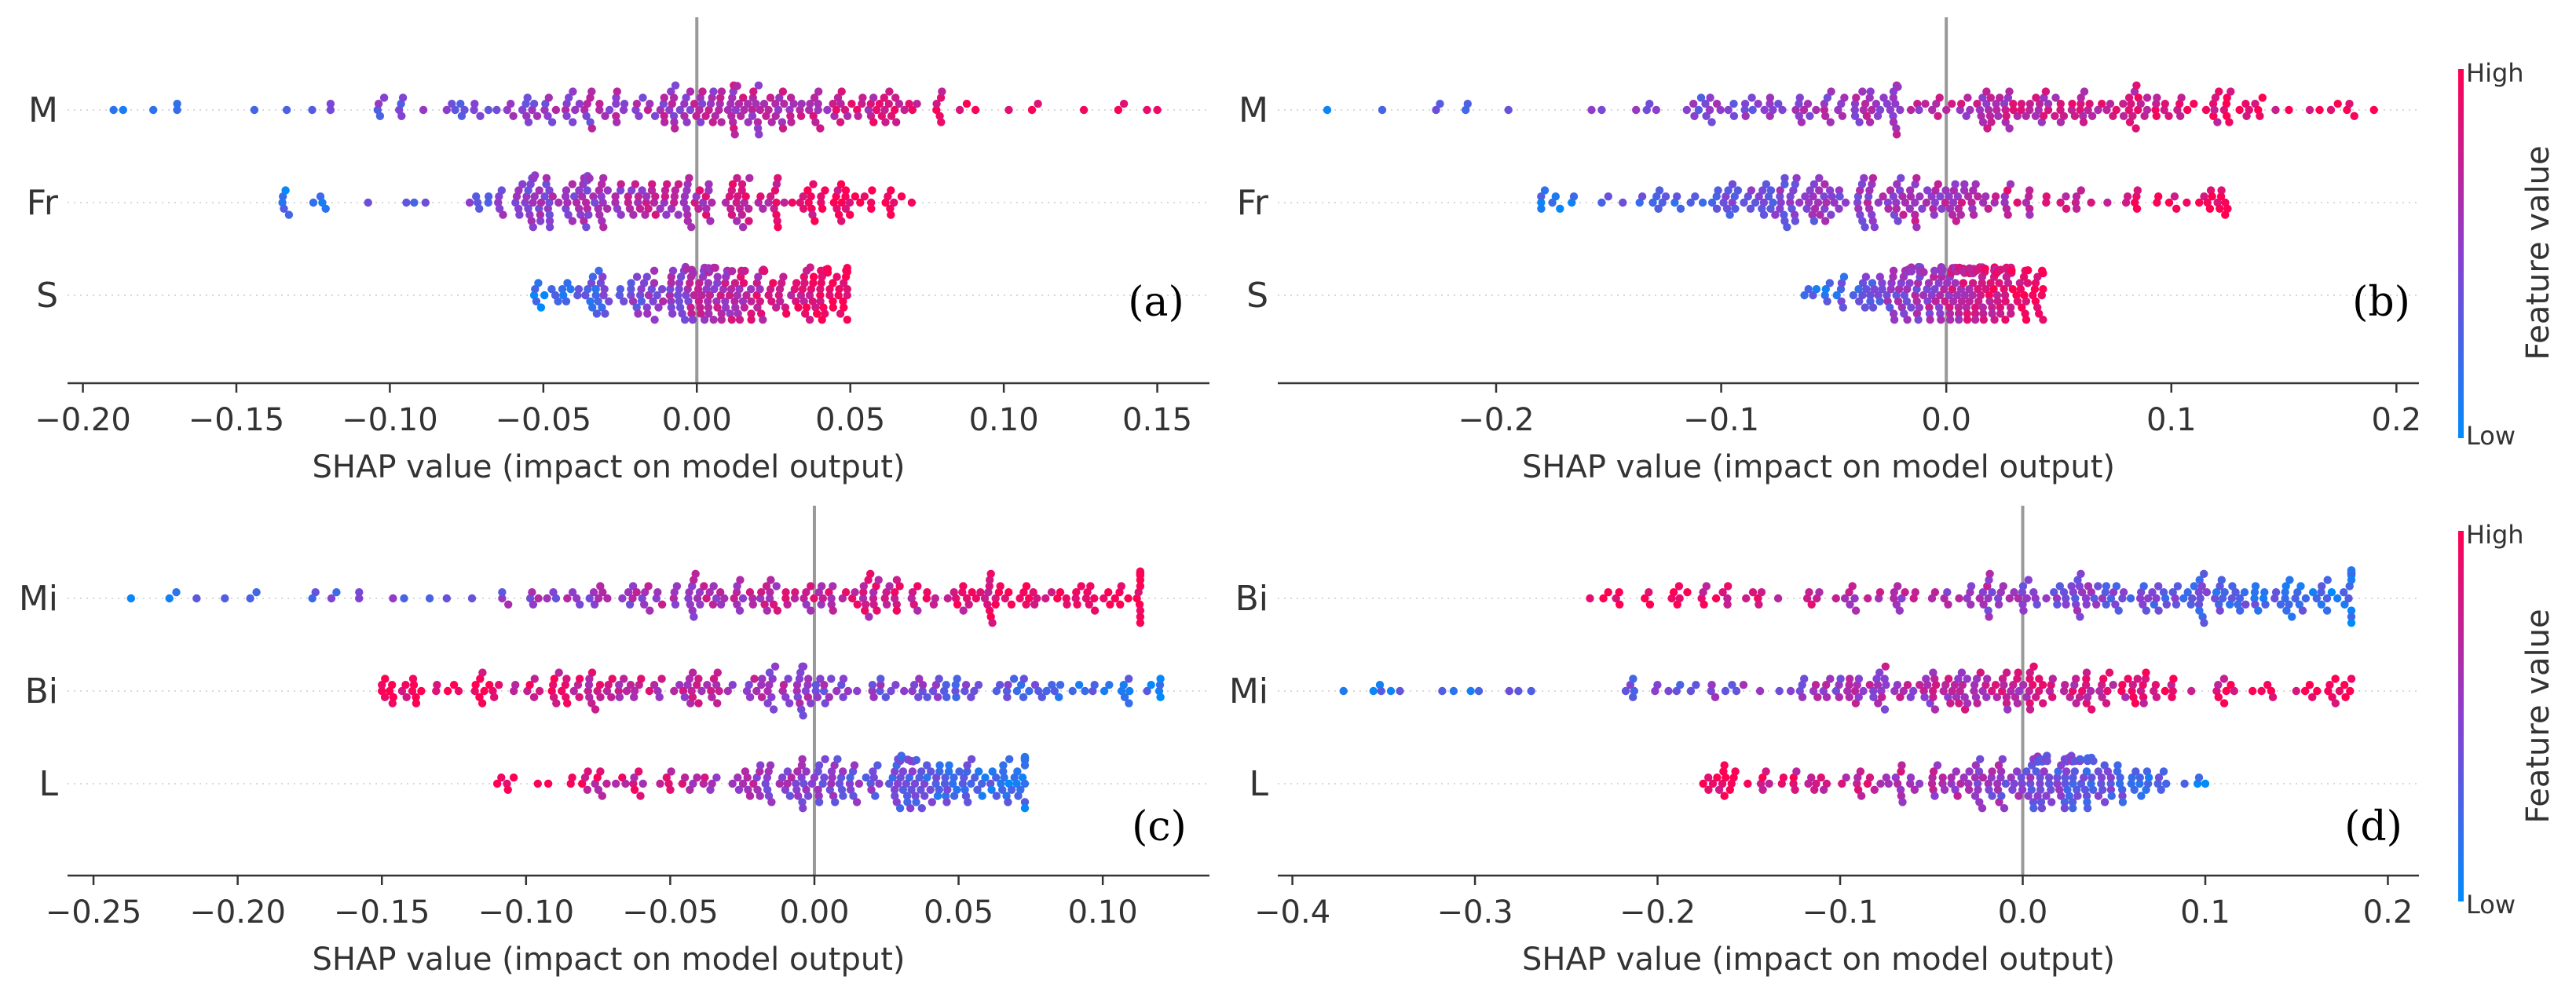  Describe the element at coordinates (1819, 467) in the screenshot. I see `x-axis-label: SHAP value (impact on model output)` at that location.